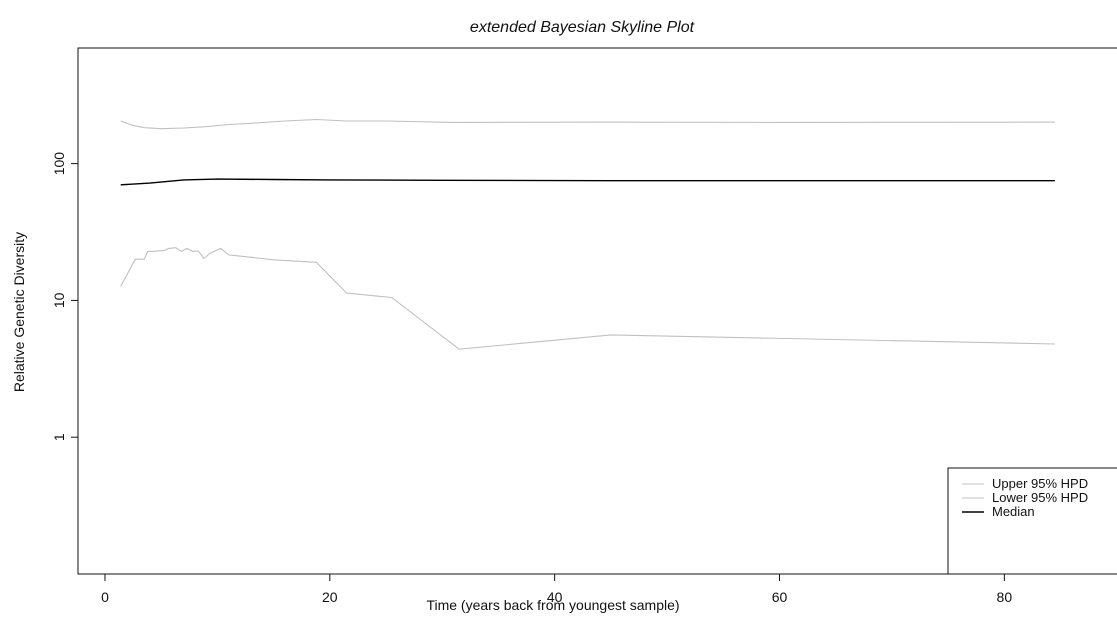  Describe the element at coordinates (19, 312) in the screenshot. I see `y-axis-label: Relative Genetic Diversity` at that location.